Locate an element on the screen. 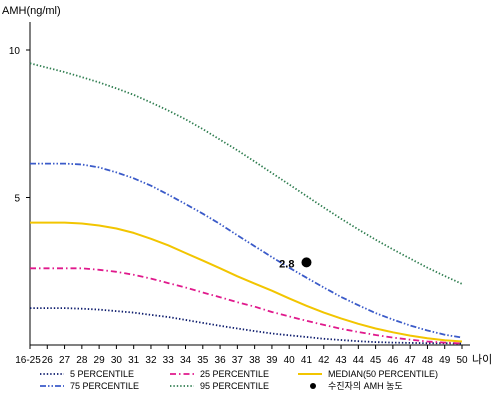  x-axis-label: 나이 is located at coordinates (482, 359).